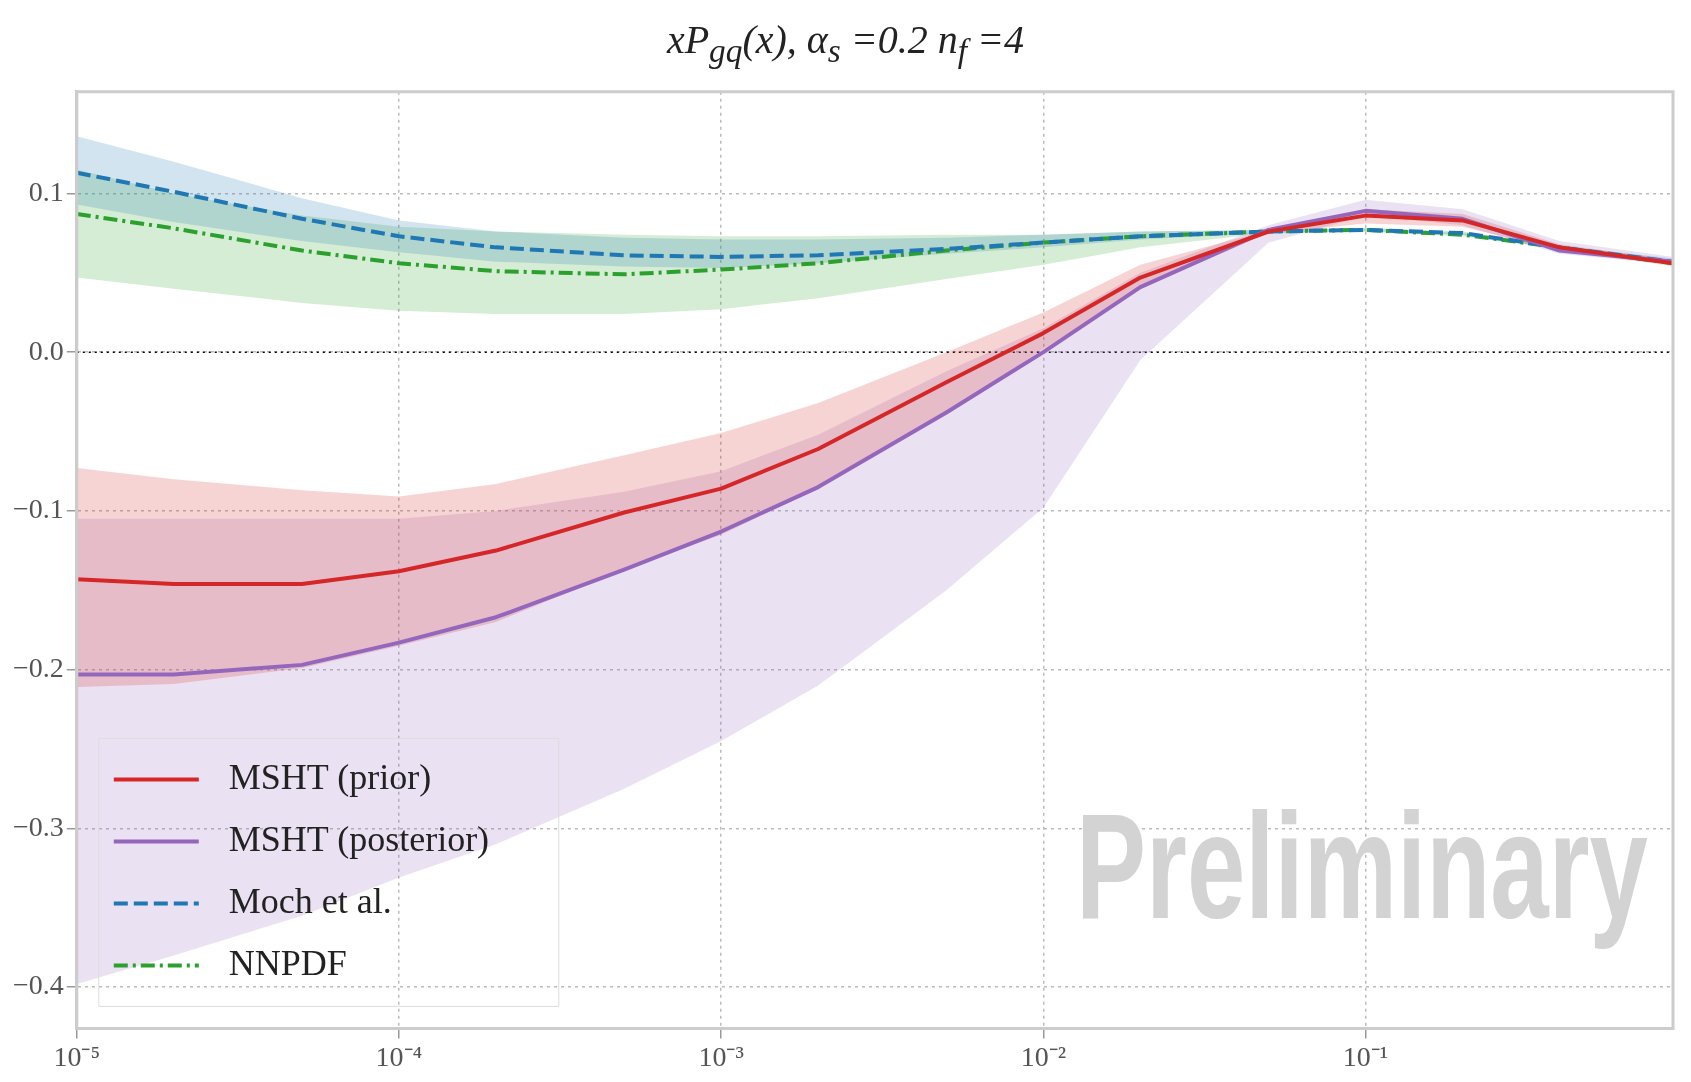  What do you see at coordinates (38, 985) in the screenshot?
I see `y-tick-label: −0.4` at bounding box center [38, 985].